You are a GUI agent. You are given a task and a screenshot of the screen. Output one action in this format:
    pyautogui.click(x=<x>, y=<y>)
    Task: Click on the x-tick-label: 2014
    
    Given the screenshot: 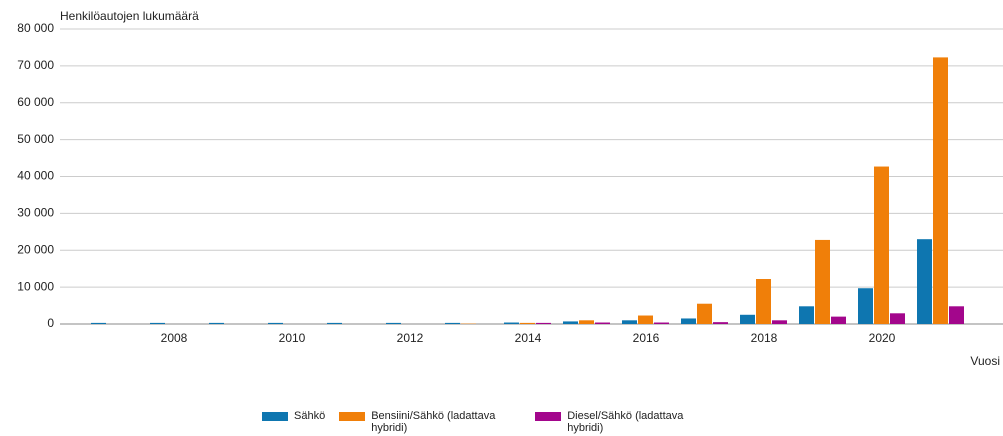 What is the action you would take?
    pyautogui.click(x=528, y=338)
    